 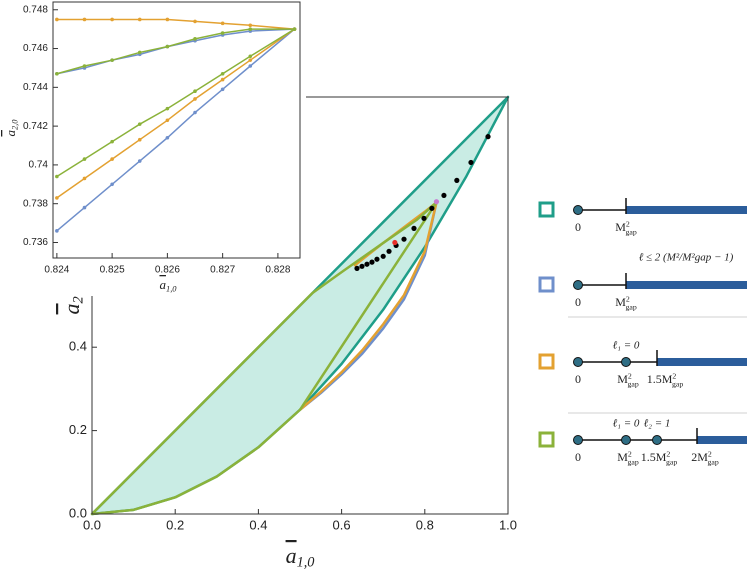 I want to click on spin-label: ℓ₂ = 1, so click(x=657, y=424).